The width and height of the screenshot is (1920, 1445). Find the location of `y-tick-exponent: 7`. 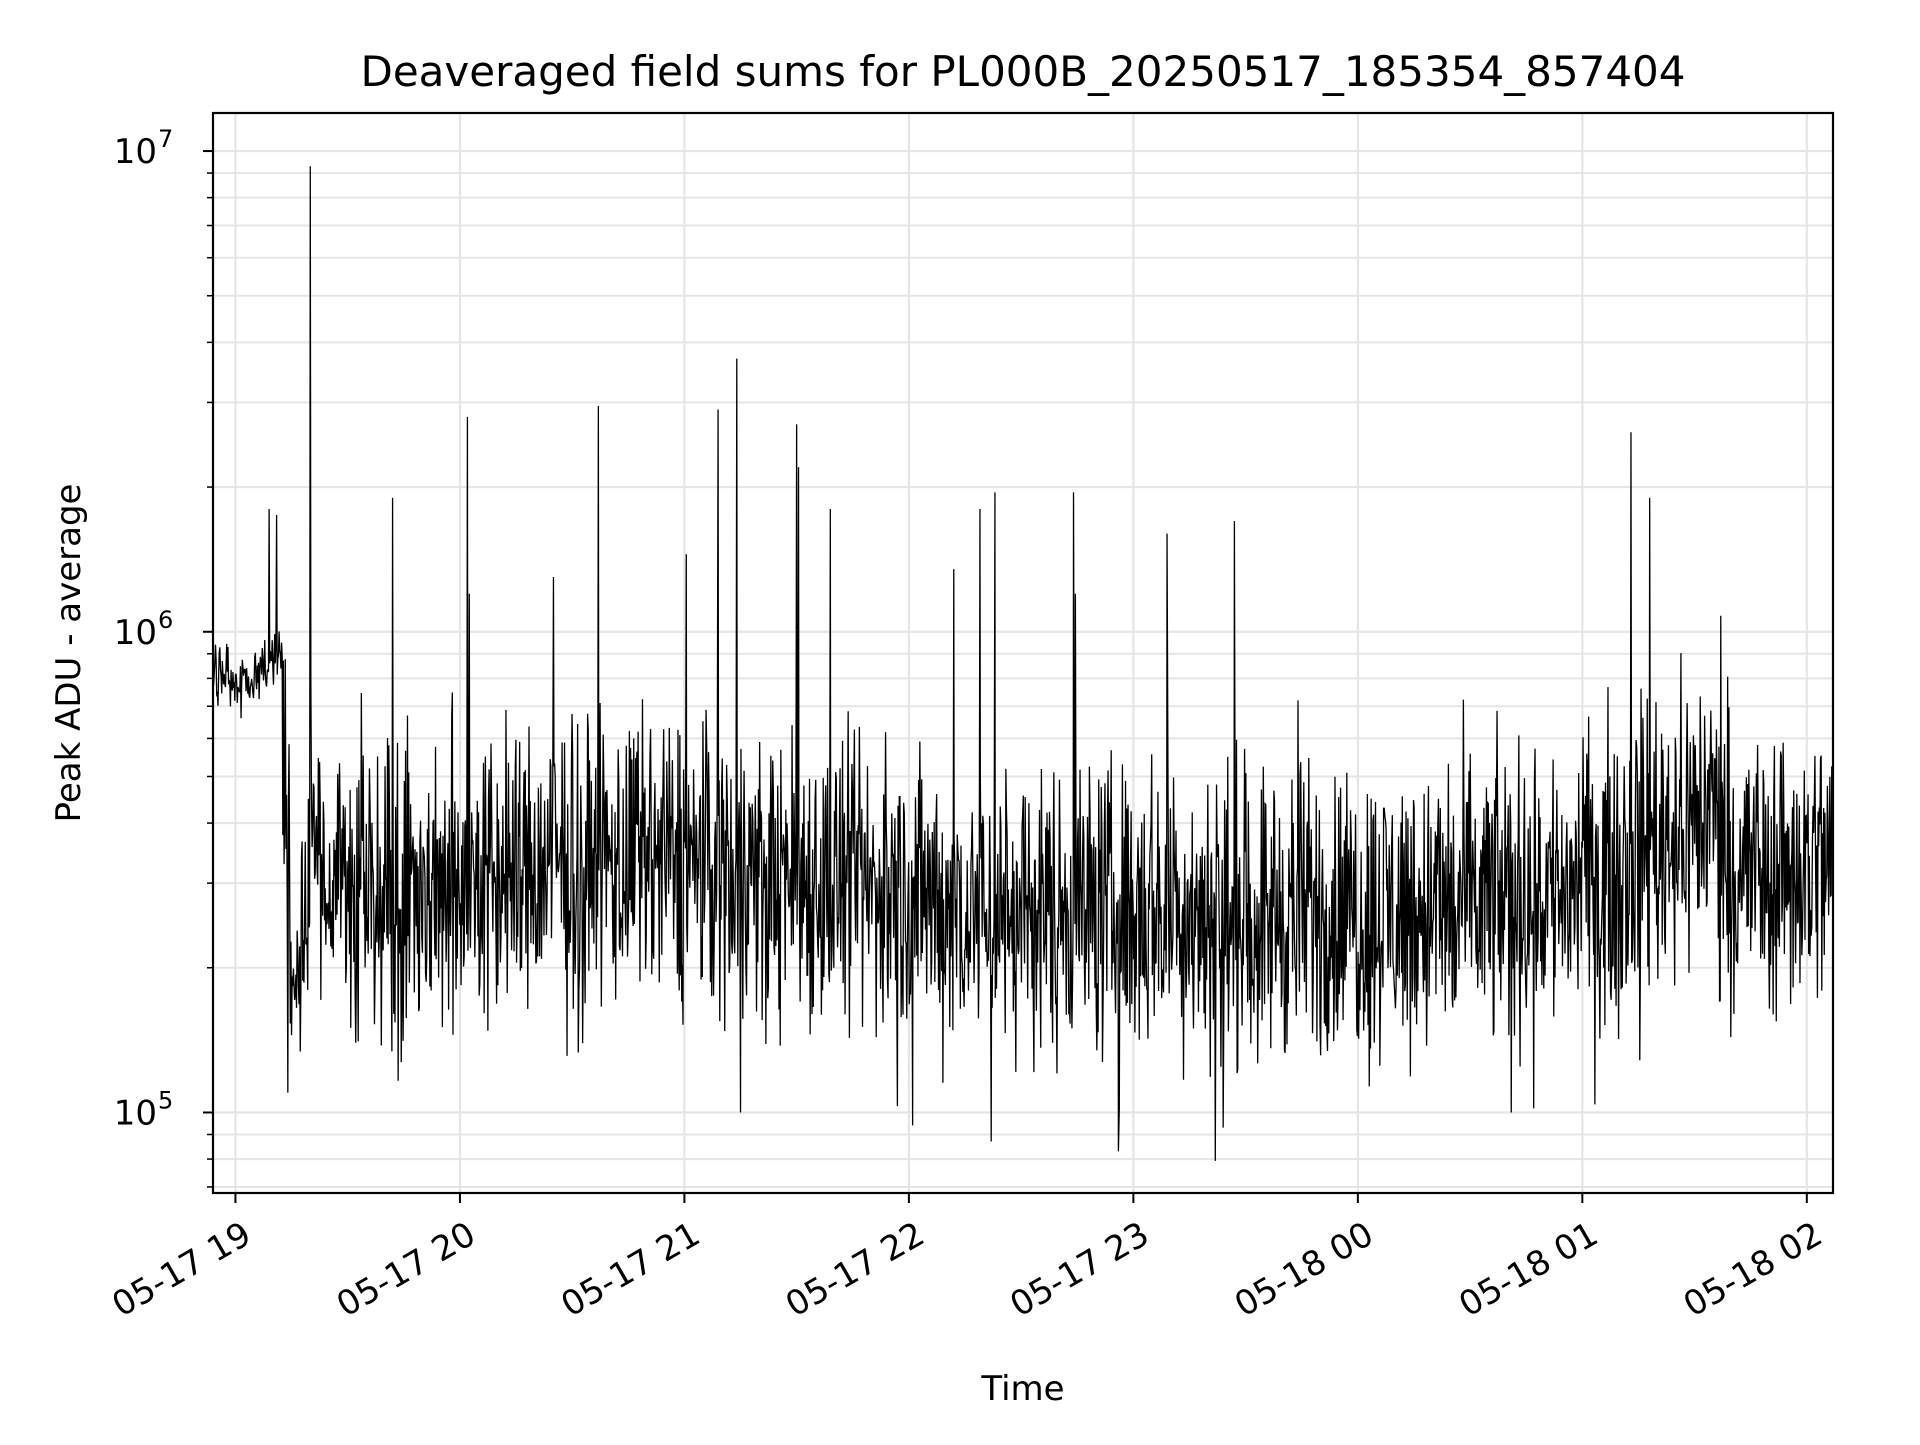

y-tick-exponent: 7 is located at coordinates (165, 139).